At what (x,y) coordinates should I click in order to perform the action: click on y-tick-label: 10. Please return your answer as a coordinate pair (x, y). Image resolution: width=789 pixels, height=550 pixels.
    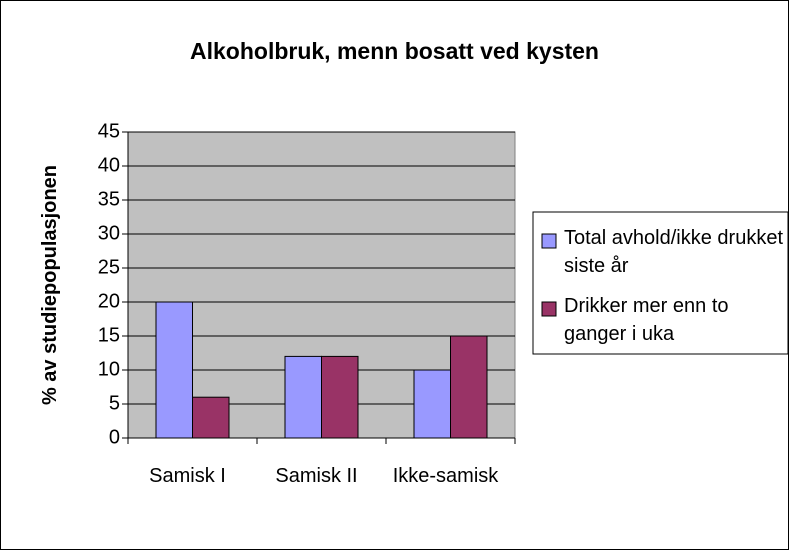
    Looking at the image, I should click on (109, 369).